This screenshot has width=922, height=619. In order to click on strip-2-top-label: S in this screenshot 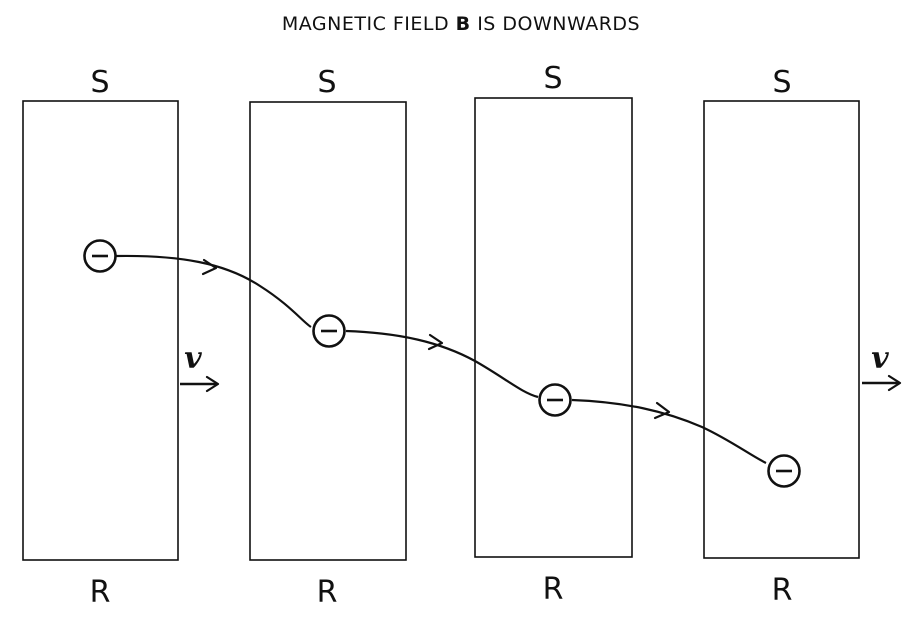, I will do `click(326, 82)`.